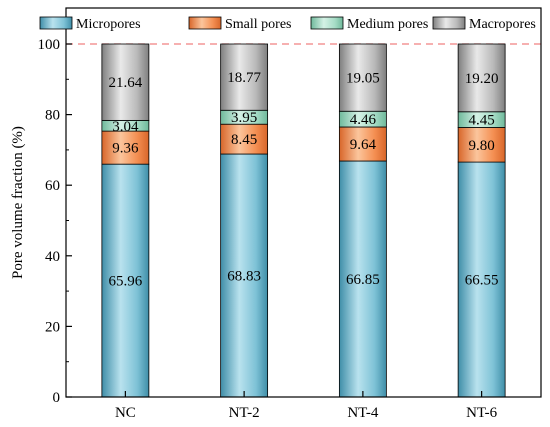 This screenshot has height=427, width=550. What do you see at coordinates (482, 281) in the screenshot?
I see `data-label-micropores-nt-6: 66.55` at bounding box center [482, 281].